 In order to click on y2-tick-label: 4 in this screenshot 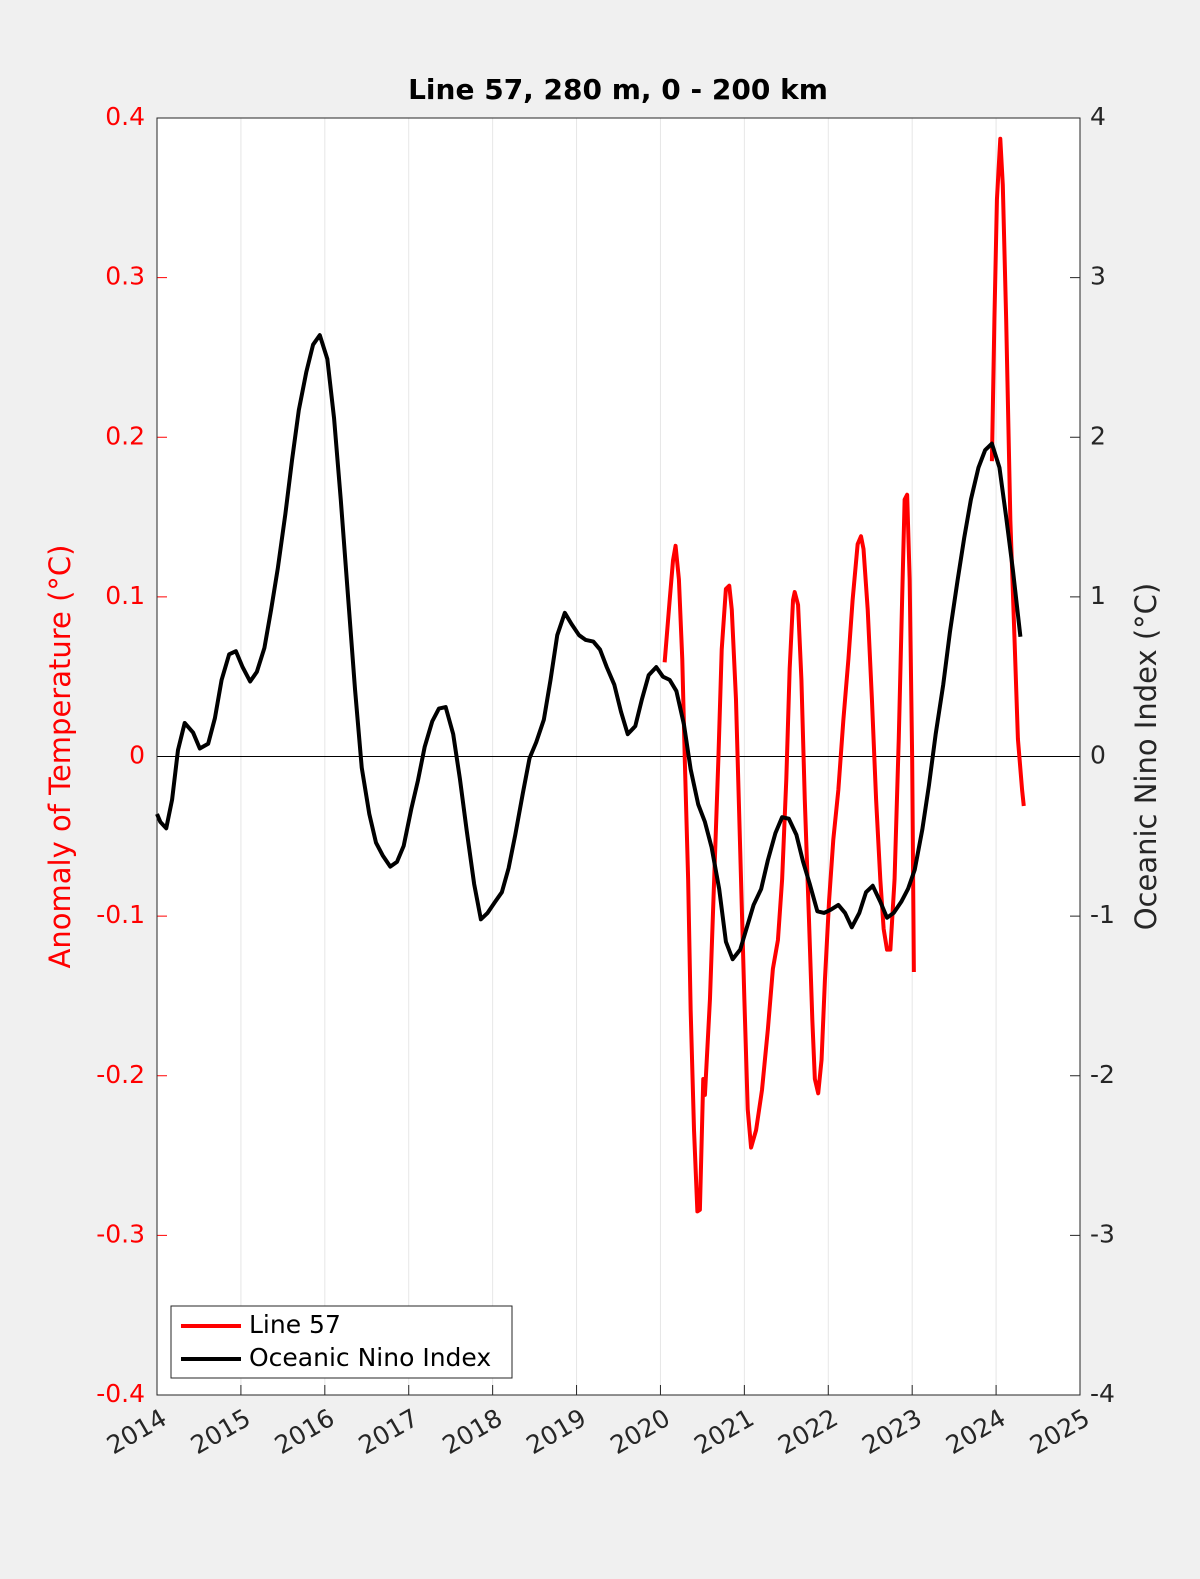, I will do `click(1098, 116)`.